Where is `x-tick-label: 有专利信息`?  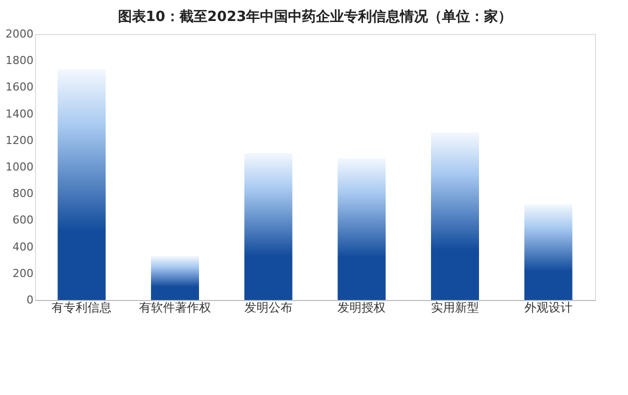 x-tick-label: 有专利信息 is located at coordinates (82, 307).